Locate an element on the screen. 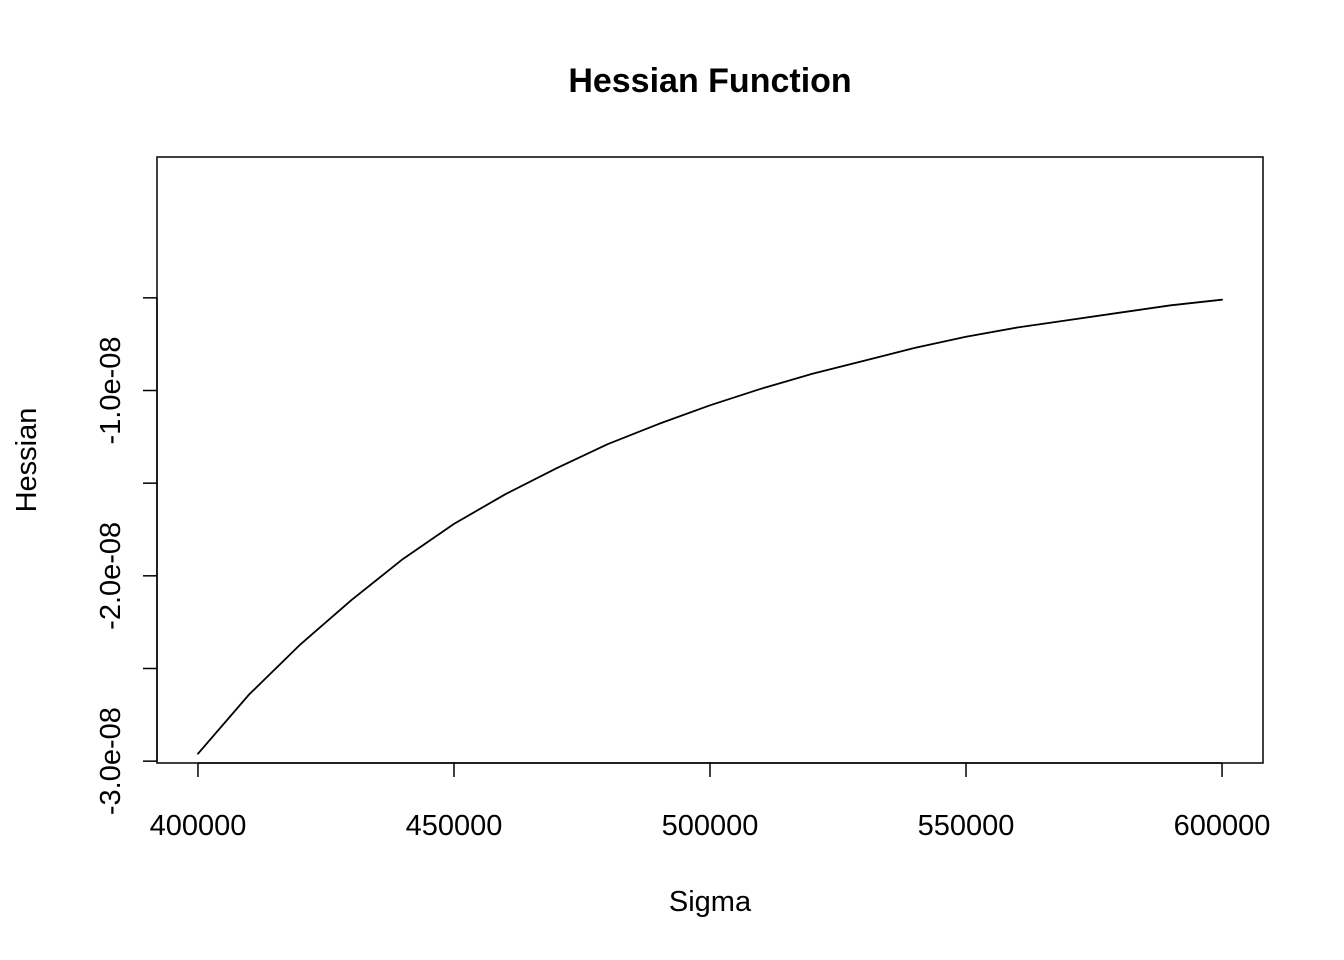 The width and height of the screenshot is (1344, 960). x-axis: 400000 450000 500000 550000 600000 is located at coordinates (710, 802).